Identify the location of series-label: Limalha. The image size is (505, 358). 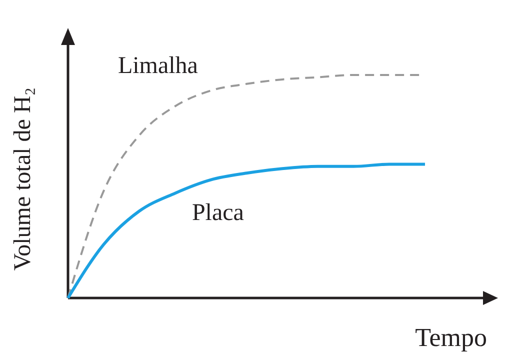
(158, 66).